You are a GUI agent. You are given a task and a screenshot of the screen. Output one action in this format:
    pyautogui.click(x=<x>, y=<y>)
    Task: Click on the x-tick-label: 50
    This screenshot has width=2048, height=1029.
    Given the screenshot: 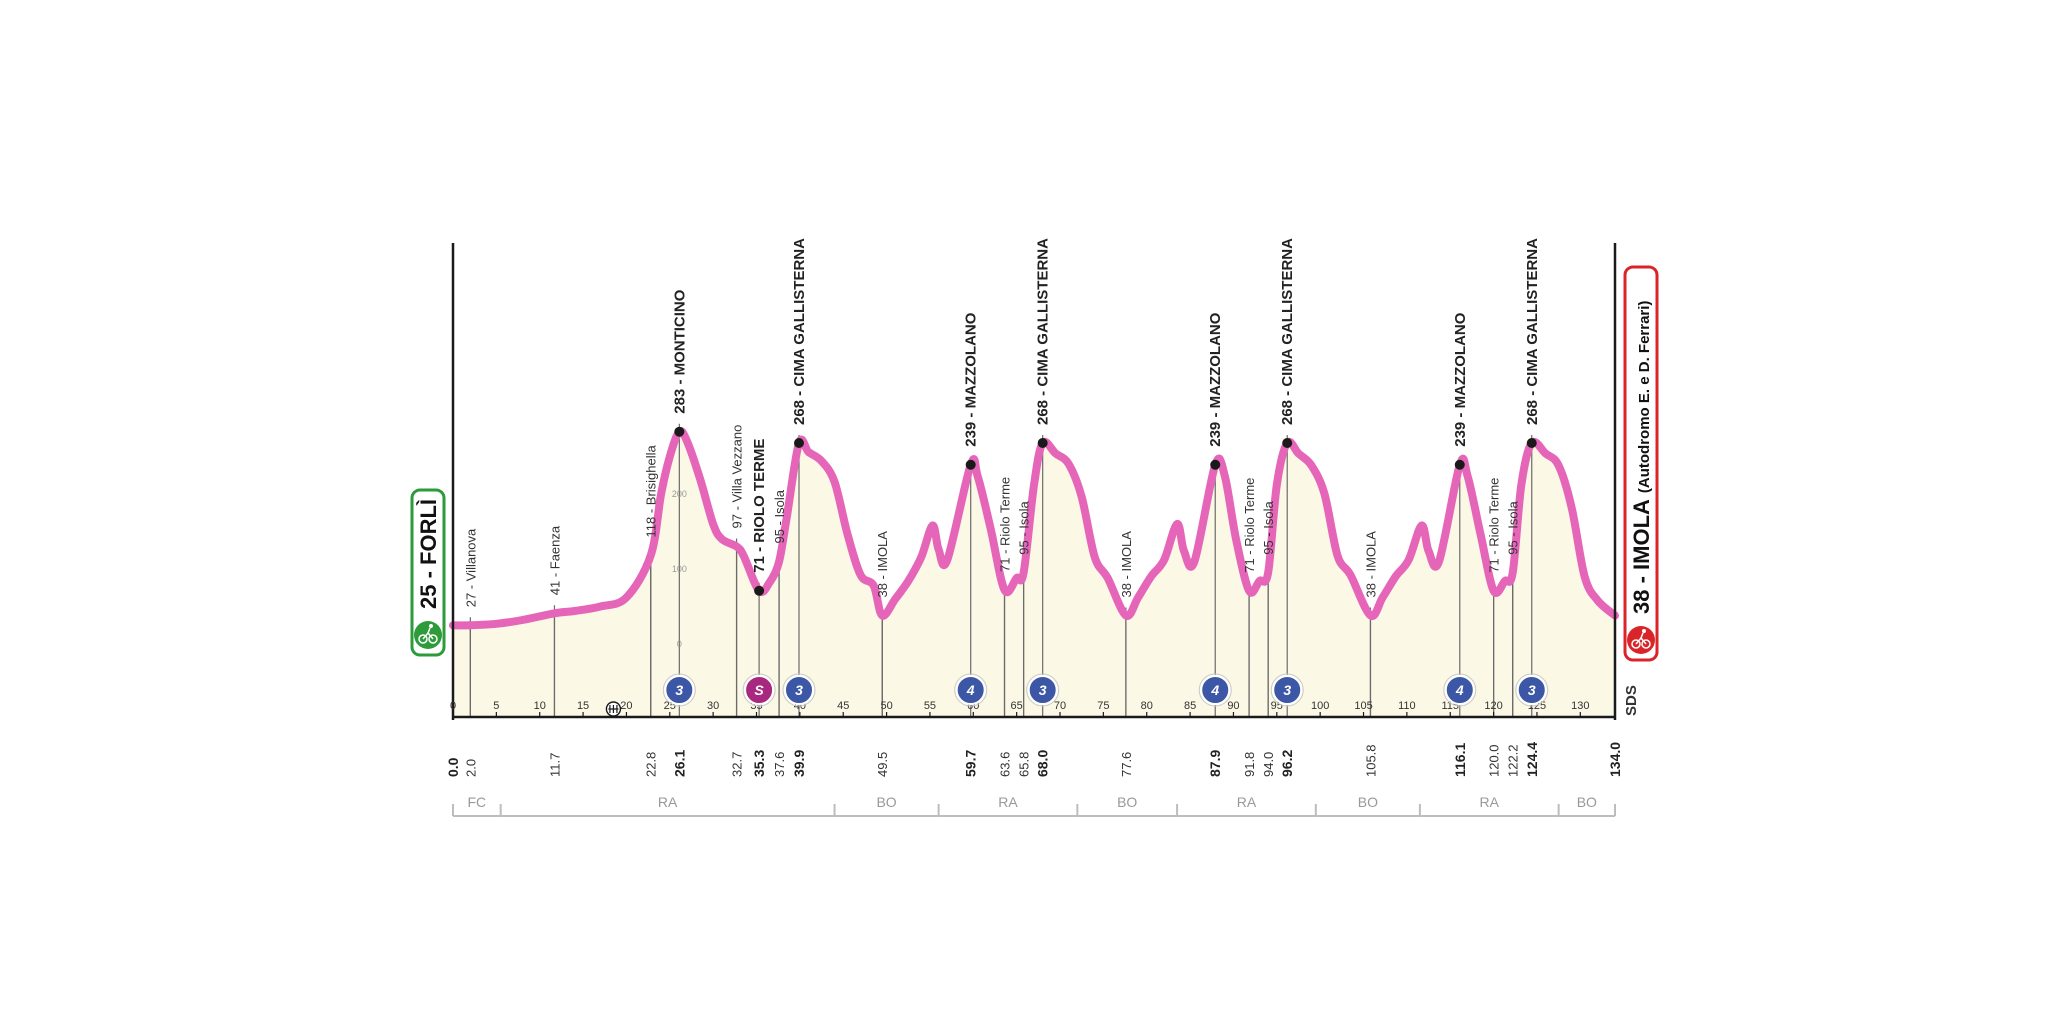 What is the action you would take?
    pyautogui.click(x=886, y=706)
    